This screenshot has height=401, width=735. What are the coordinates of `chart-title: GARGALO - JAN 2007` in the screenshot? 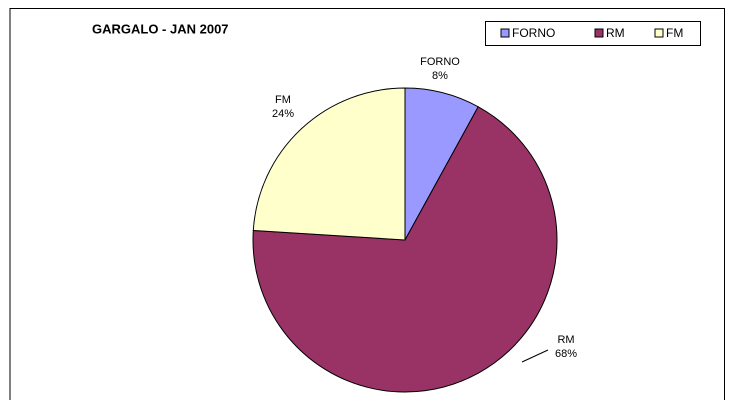 It's located at (160, 28).